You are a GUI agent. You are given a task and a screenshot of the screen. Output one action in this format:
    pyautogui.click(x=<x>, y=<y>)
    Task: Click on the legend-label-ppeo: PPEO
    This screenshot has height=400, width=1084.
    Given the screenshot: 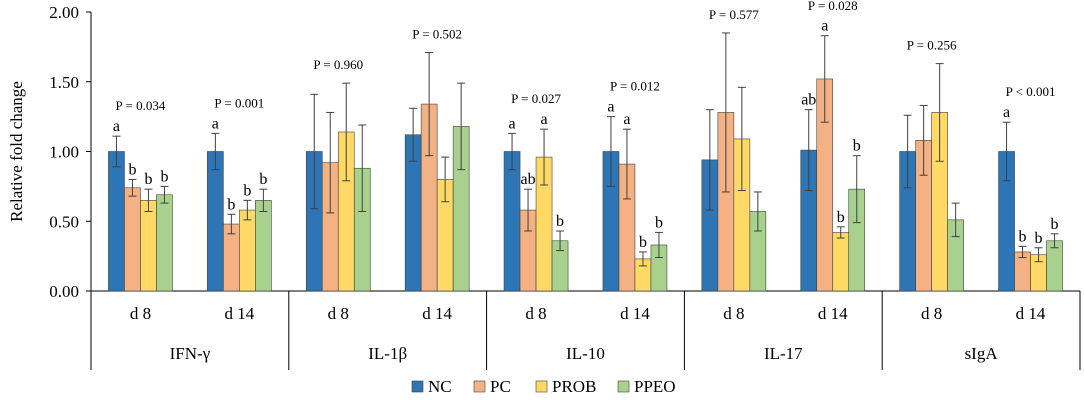 What is the action you would take?
    pyautogui.click(x=655, y=386)
    